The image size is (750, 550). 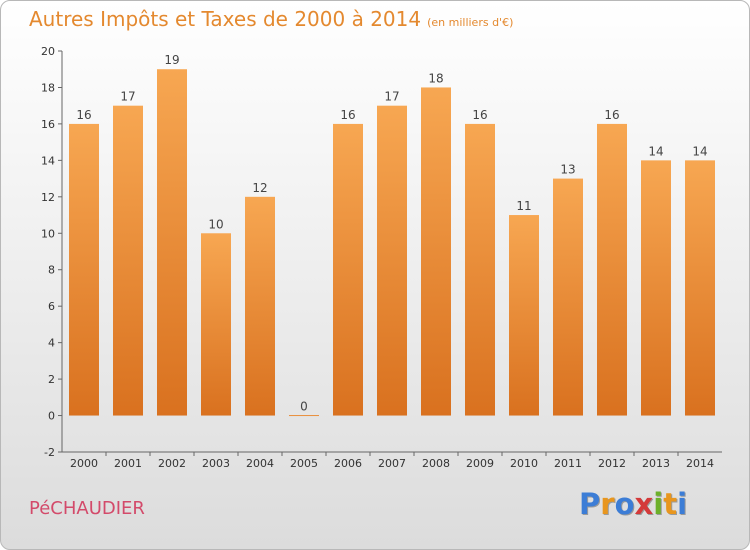 What do you see at coordinates (48, 51) in the screenshot?
I see `y-tick-label: 20` at bounding box center [48, 51].